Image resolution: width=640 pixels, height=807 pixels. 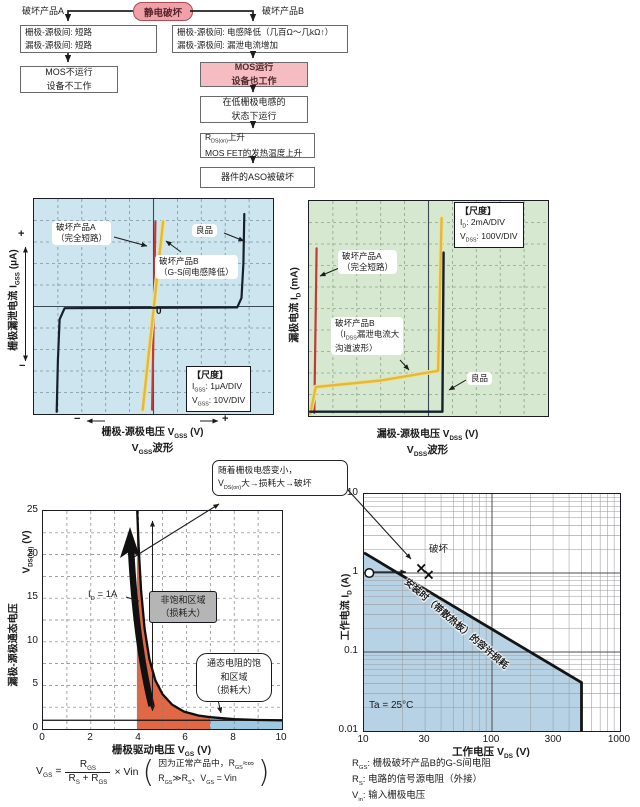 What do you see at coordinates (225, 419) in the screenshot?
I see `gss-x-plus: +` at bounding box center [225, 419].